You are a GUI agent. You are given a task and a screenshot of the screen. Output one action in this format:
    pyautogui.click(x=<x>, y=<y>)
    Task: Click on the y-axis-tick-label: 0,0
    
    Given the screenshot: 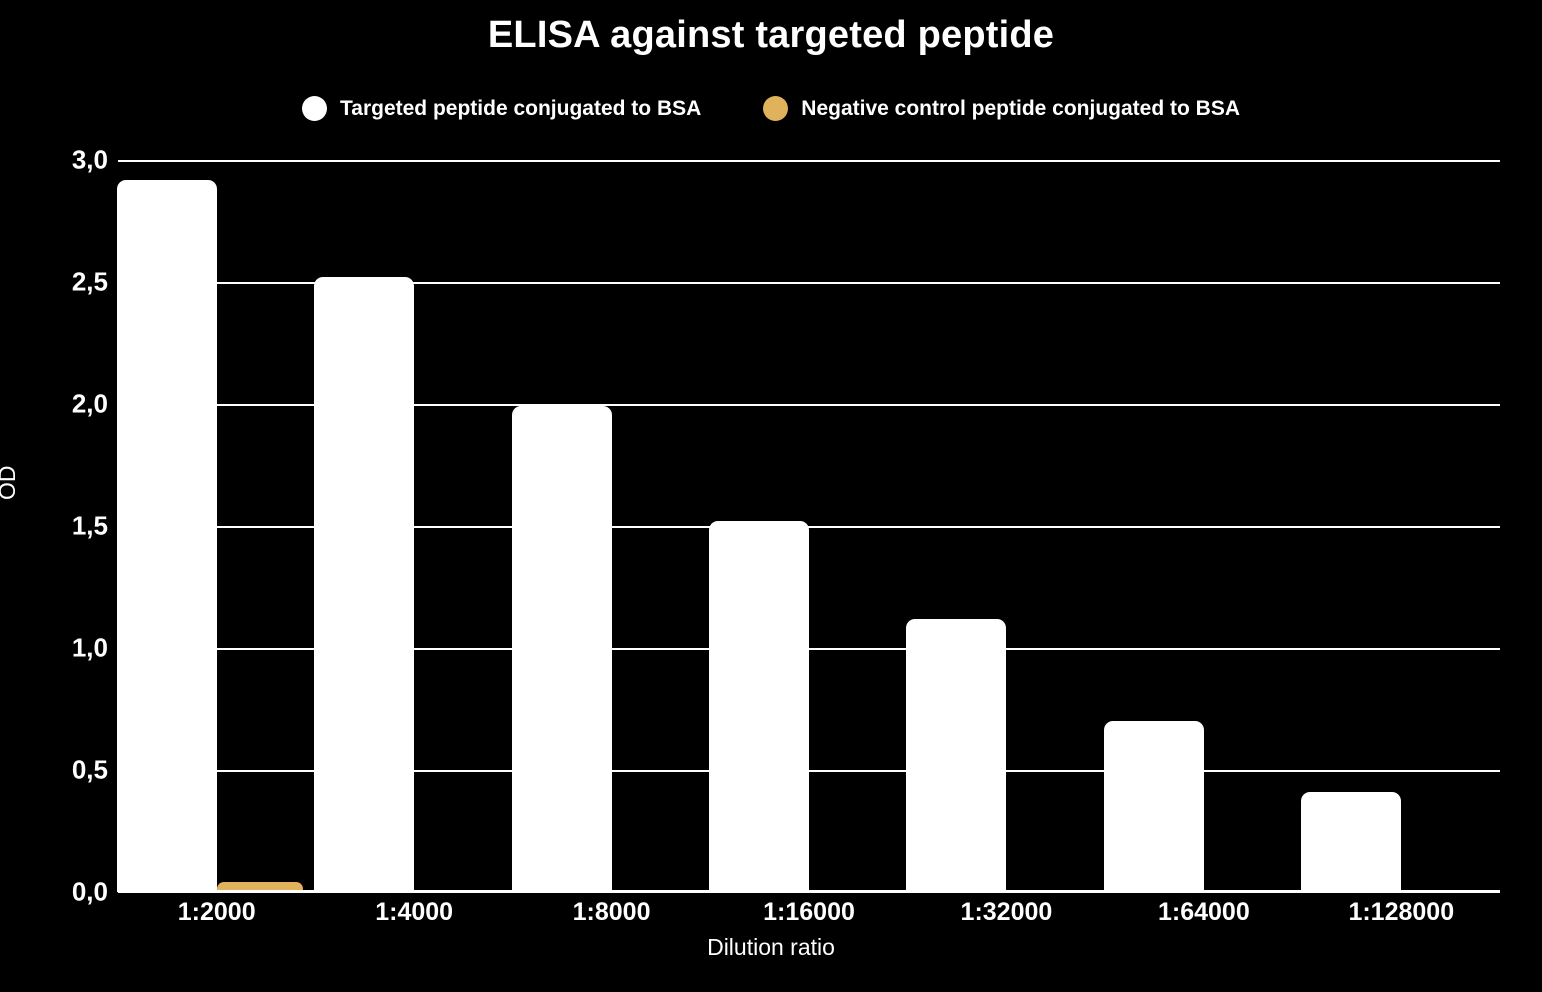 What is the action you would take?
    pyautogui.click(x=89, y=891)
    